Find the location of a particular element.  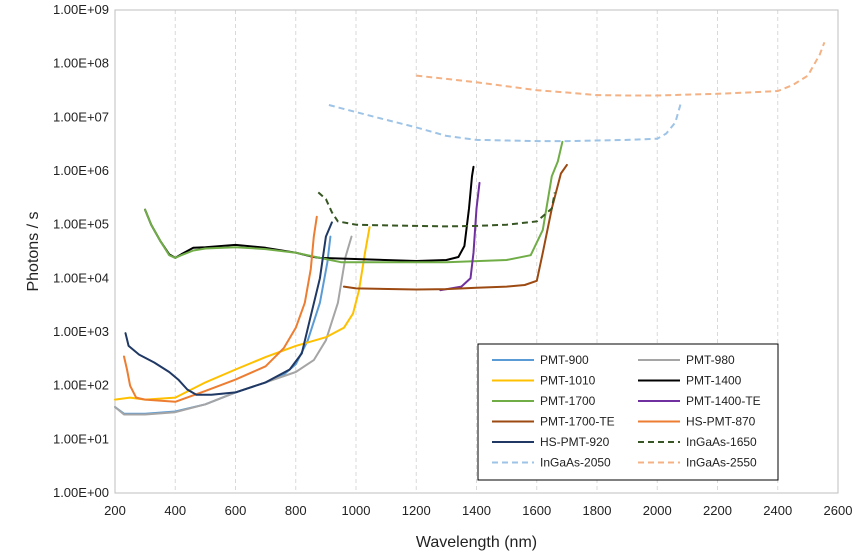

y-tick-label: 1.00E+00 is located at coordinates (81, 492).